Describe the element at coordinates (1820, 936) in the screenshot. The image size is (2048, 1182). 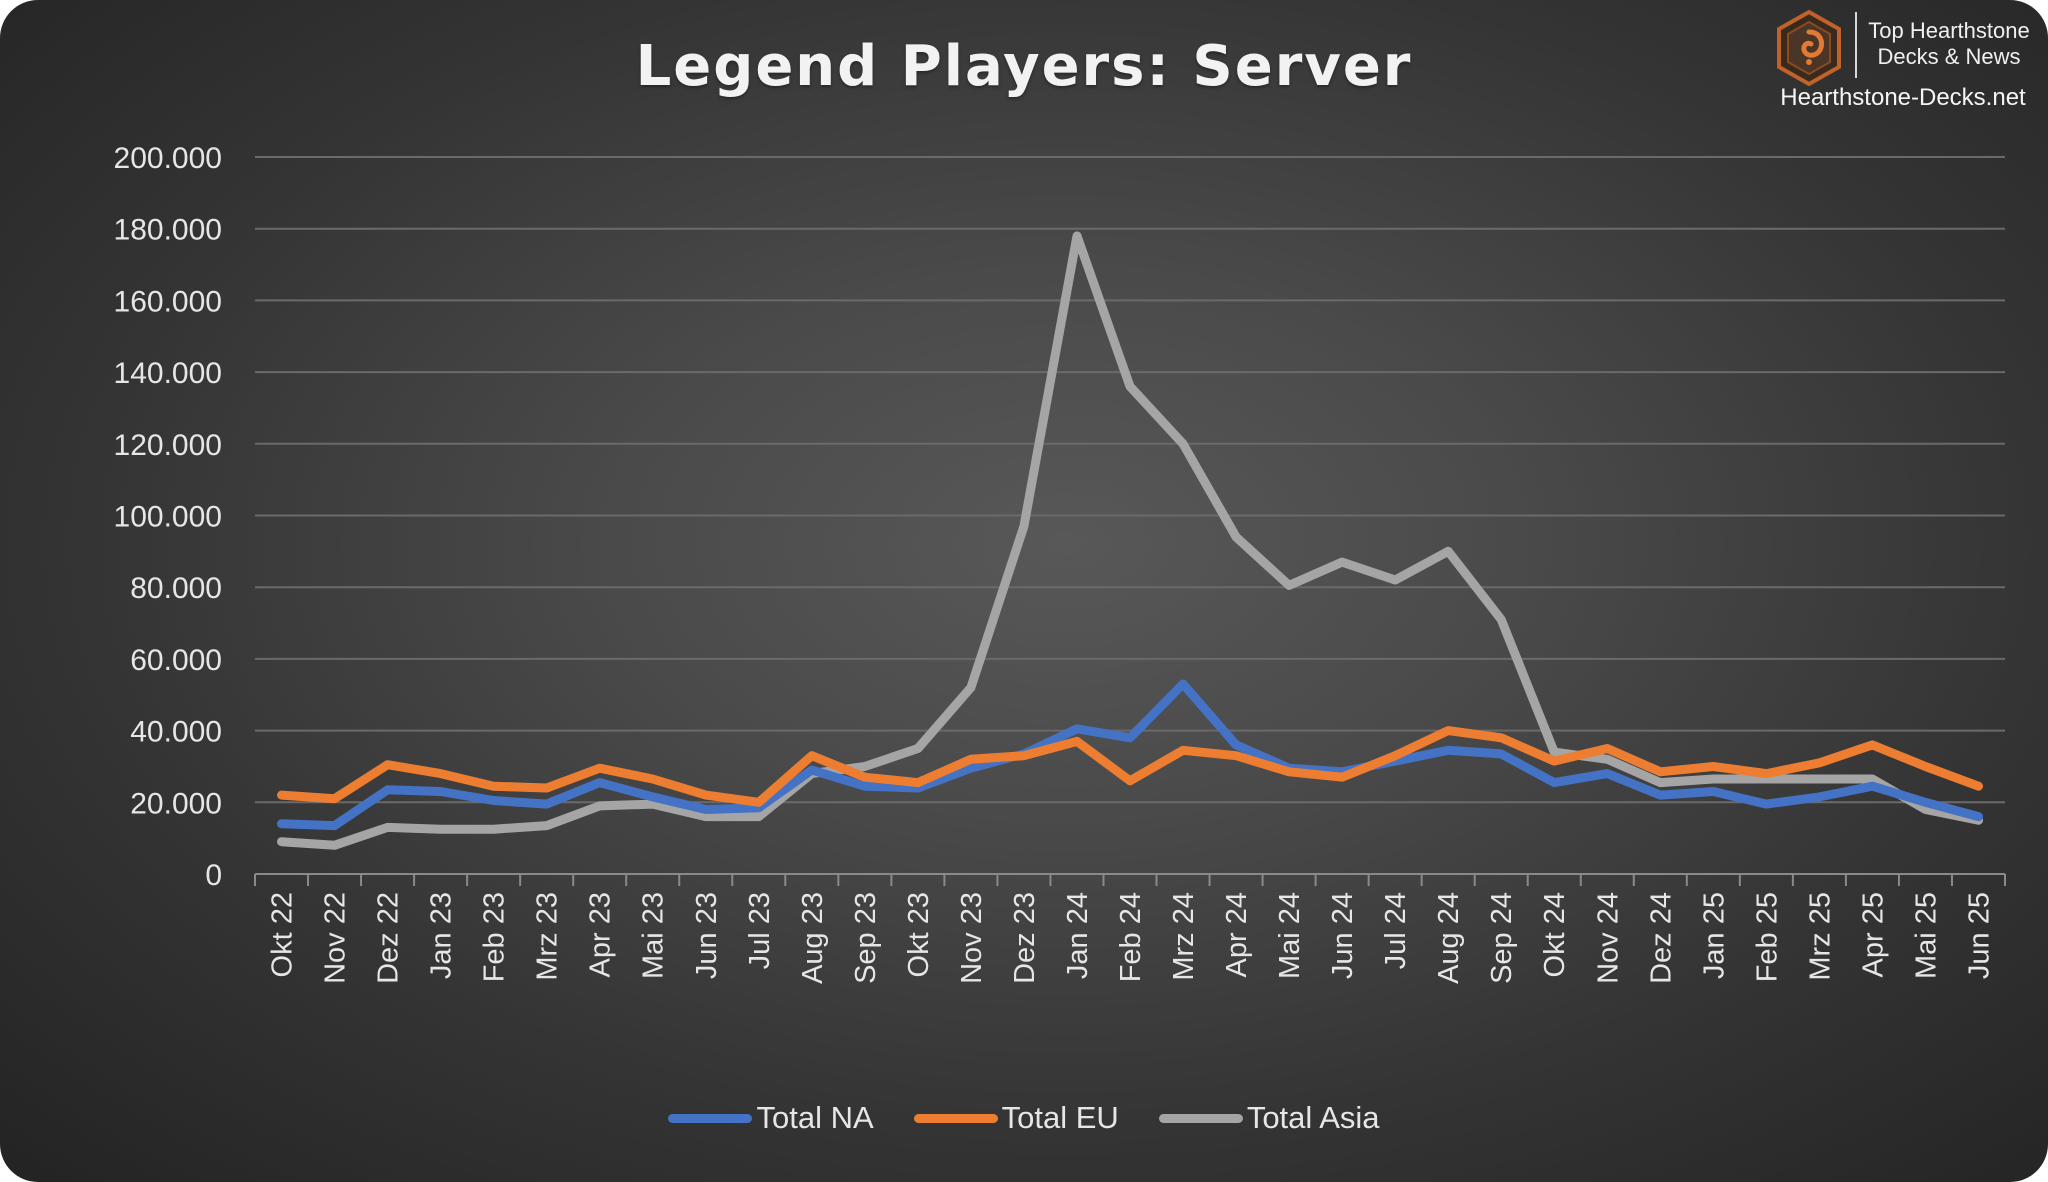
I see `x-tick-label: Mrz 25` at that location.